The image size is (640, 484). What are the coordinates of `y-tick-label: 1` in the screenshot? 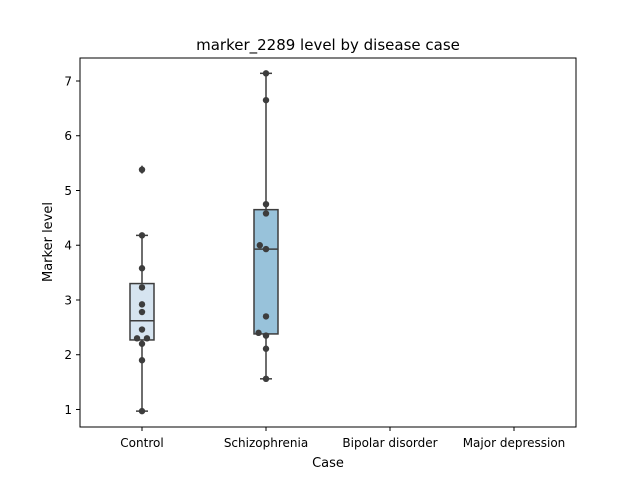 It's located at (68, 410).